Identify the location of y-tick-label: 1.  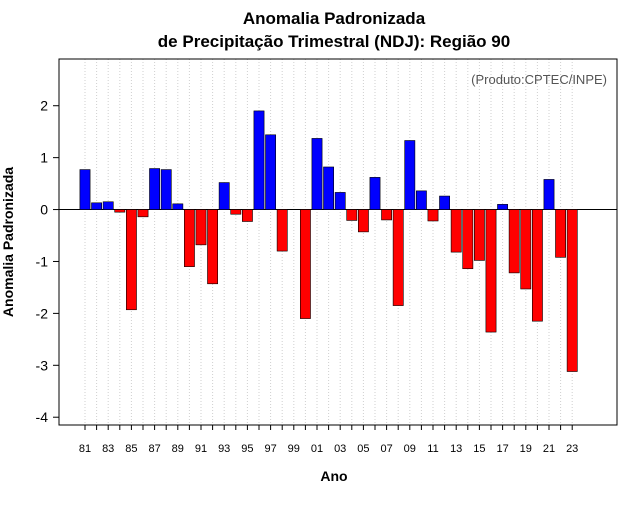
(44, 158).